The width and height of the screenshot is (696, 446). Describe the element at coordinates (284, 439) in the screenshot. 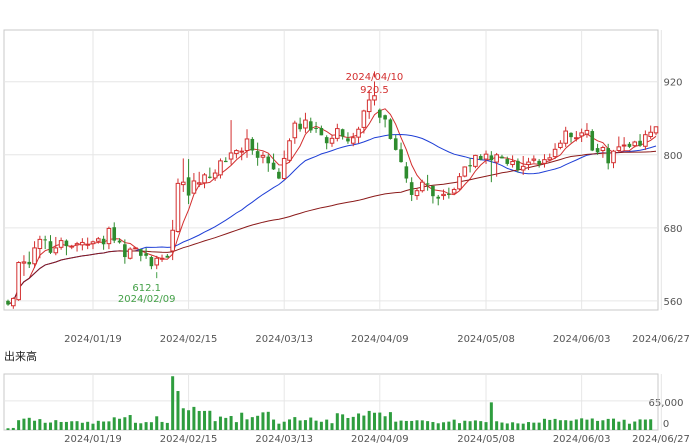

I see `x-tick-label: 2024/03/13` at that location.